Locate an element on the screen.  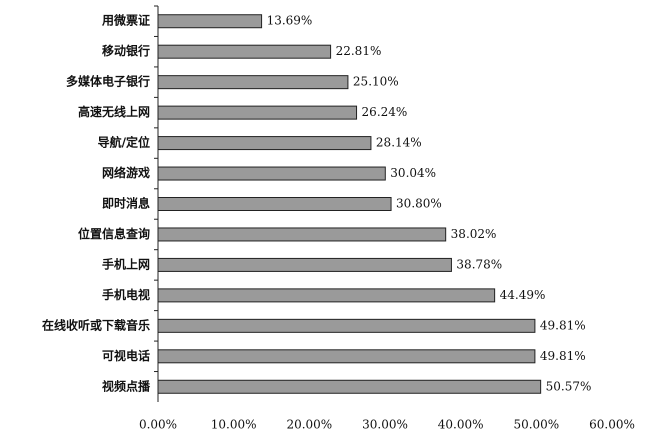
y-tick-label: 手机上网 is located at coordinates (126, 263).